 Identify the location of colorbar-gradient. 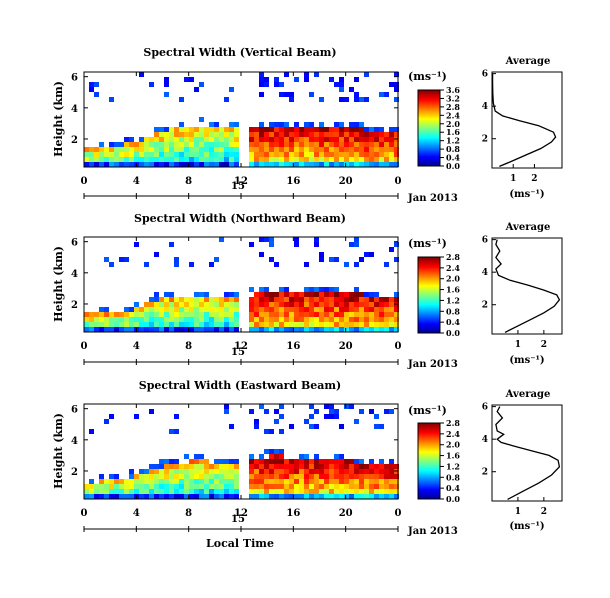
(429, 128).